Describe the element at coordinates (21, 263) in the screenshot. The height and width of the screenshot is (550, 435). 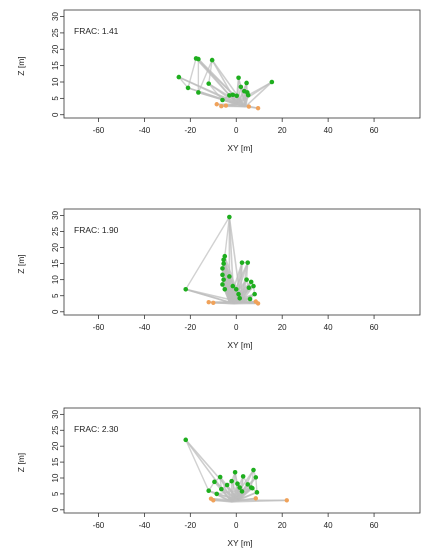
I see `y-axis-label: Z [m]` at that location.